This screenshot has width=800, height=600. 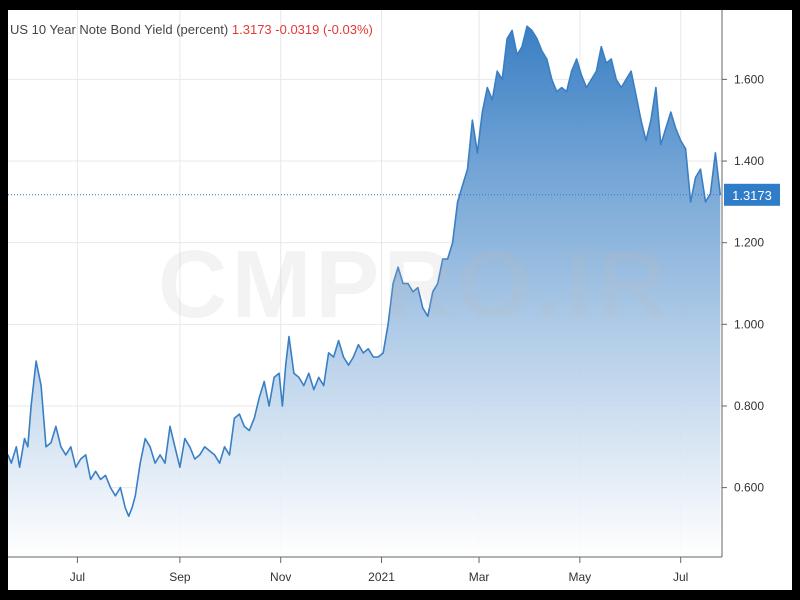 What do you see at coordinates (749, 161) in the screenshot?
I see `y-tick-label: 1.400` at bounding box center [749, 161].